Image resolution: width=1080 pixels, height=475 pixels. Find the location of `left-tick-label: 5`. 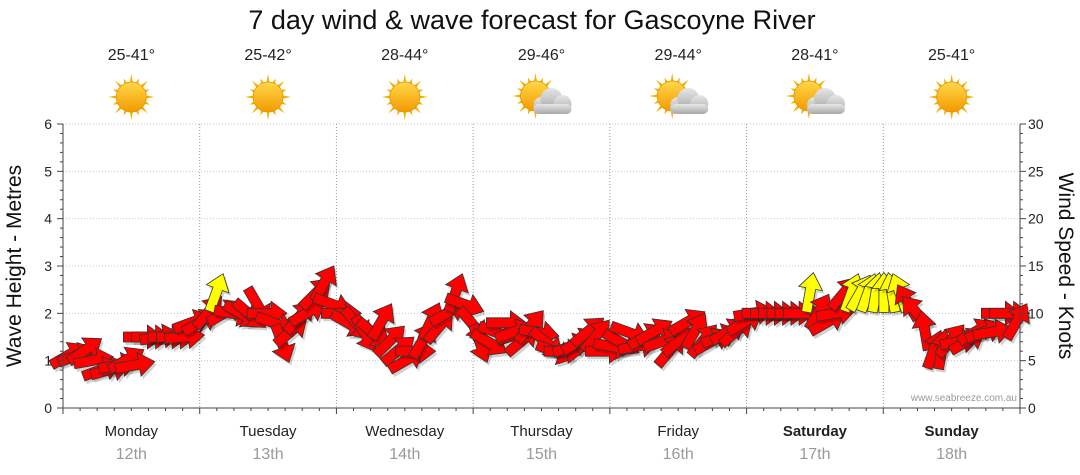

left-tick-label: 5 is located at coordinates (48, 171).